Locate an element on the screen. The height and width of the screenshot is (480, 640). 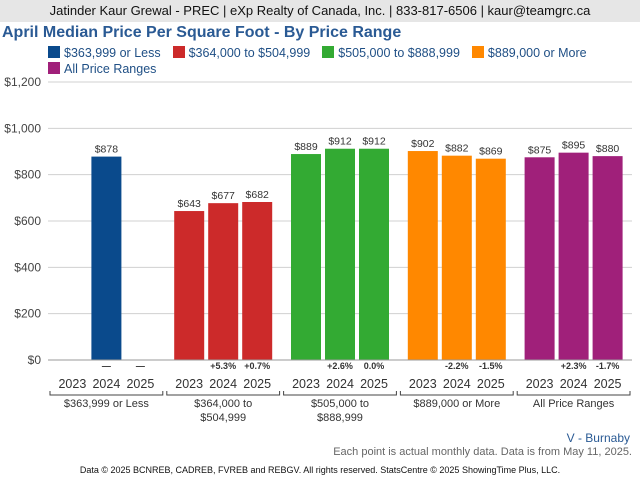
change-label: +2.3% is located at coordinates (574, 366).